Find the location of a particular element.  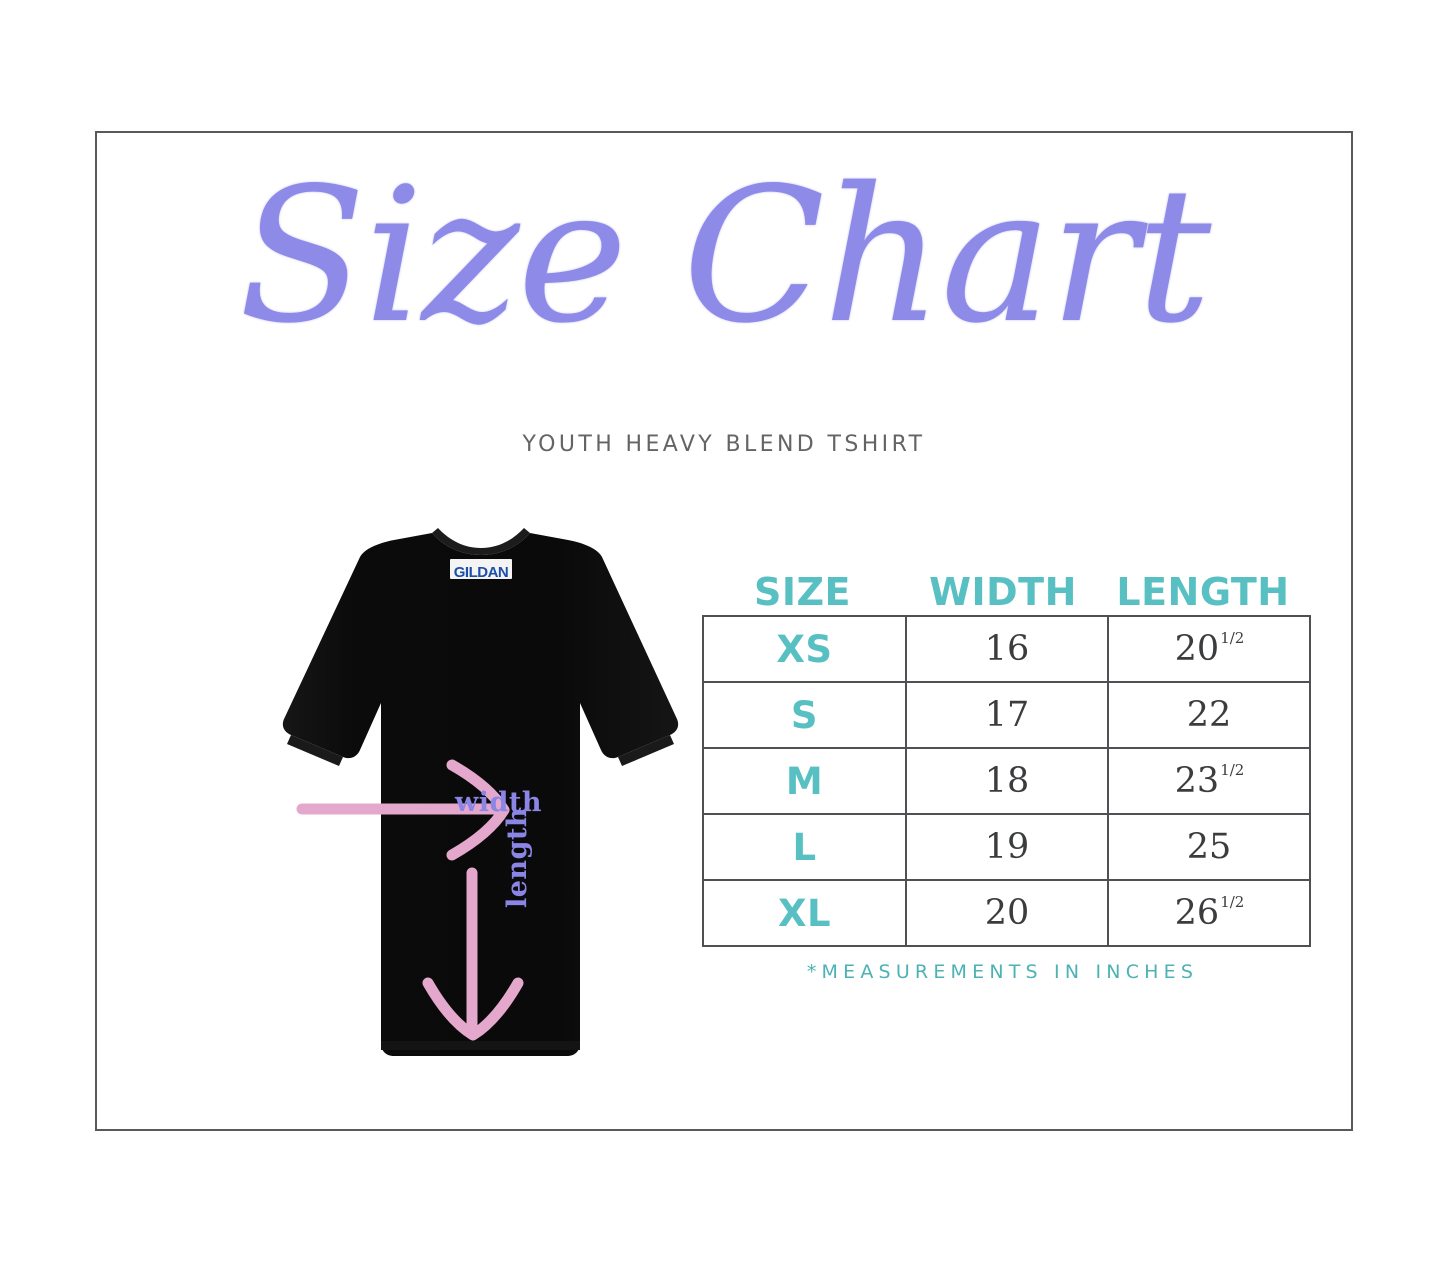

width-arrow-icon is located at coordinates (403, 810).